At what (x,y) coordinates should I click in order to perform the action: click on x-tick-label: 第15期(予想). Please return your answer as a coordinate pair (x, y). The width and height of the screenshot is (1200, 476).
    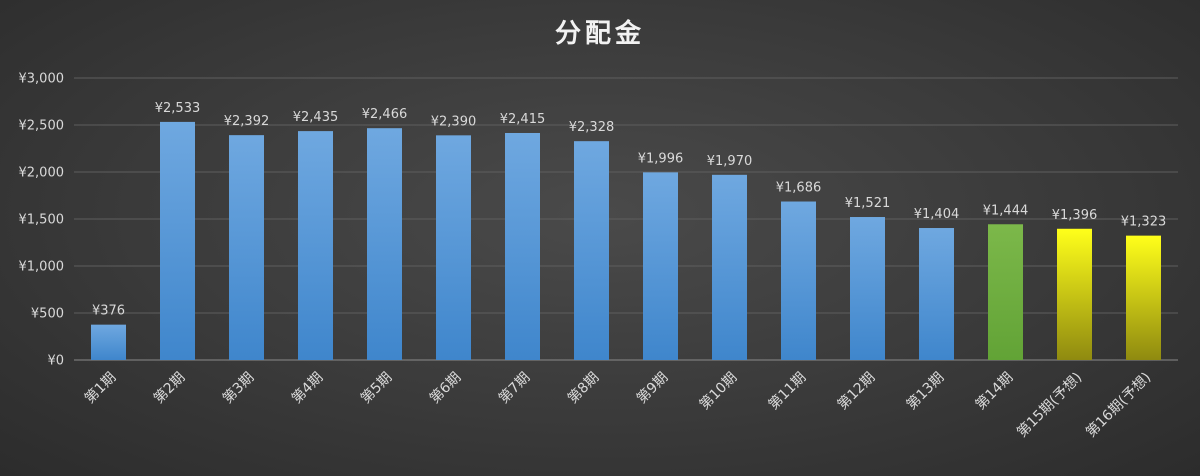
    Looking at the image, I should click on (1049, 405).